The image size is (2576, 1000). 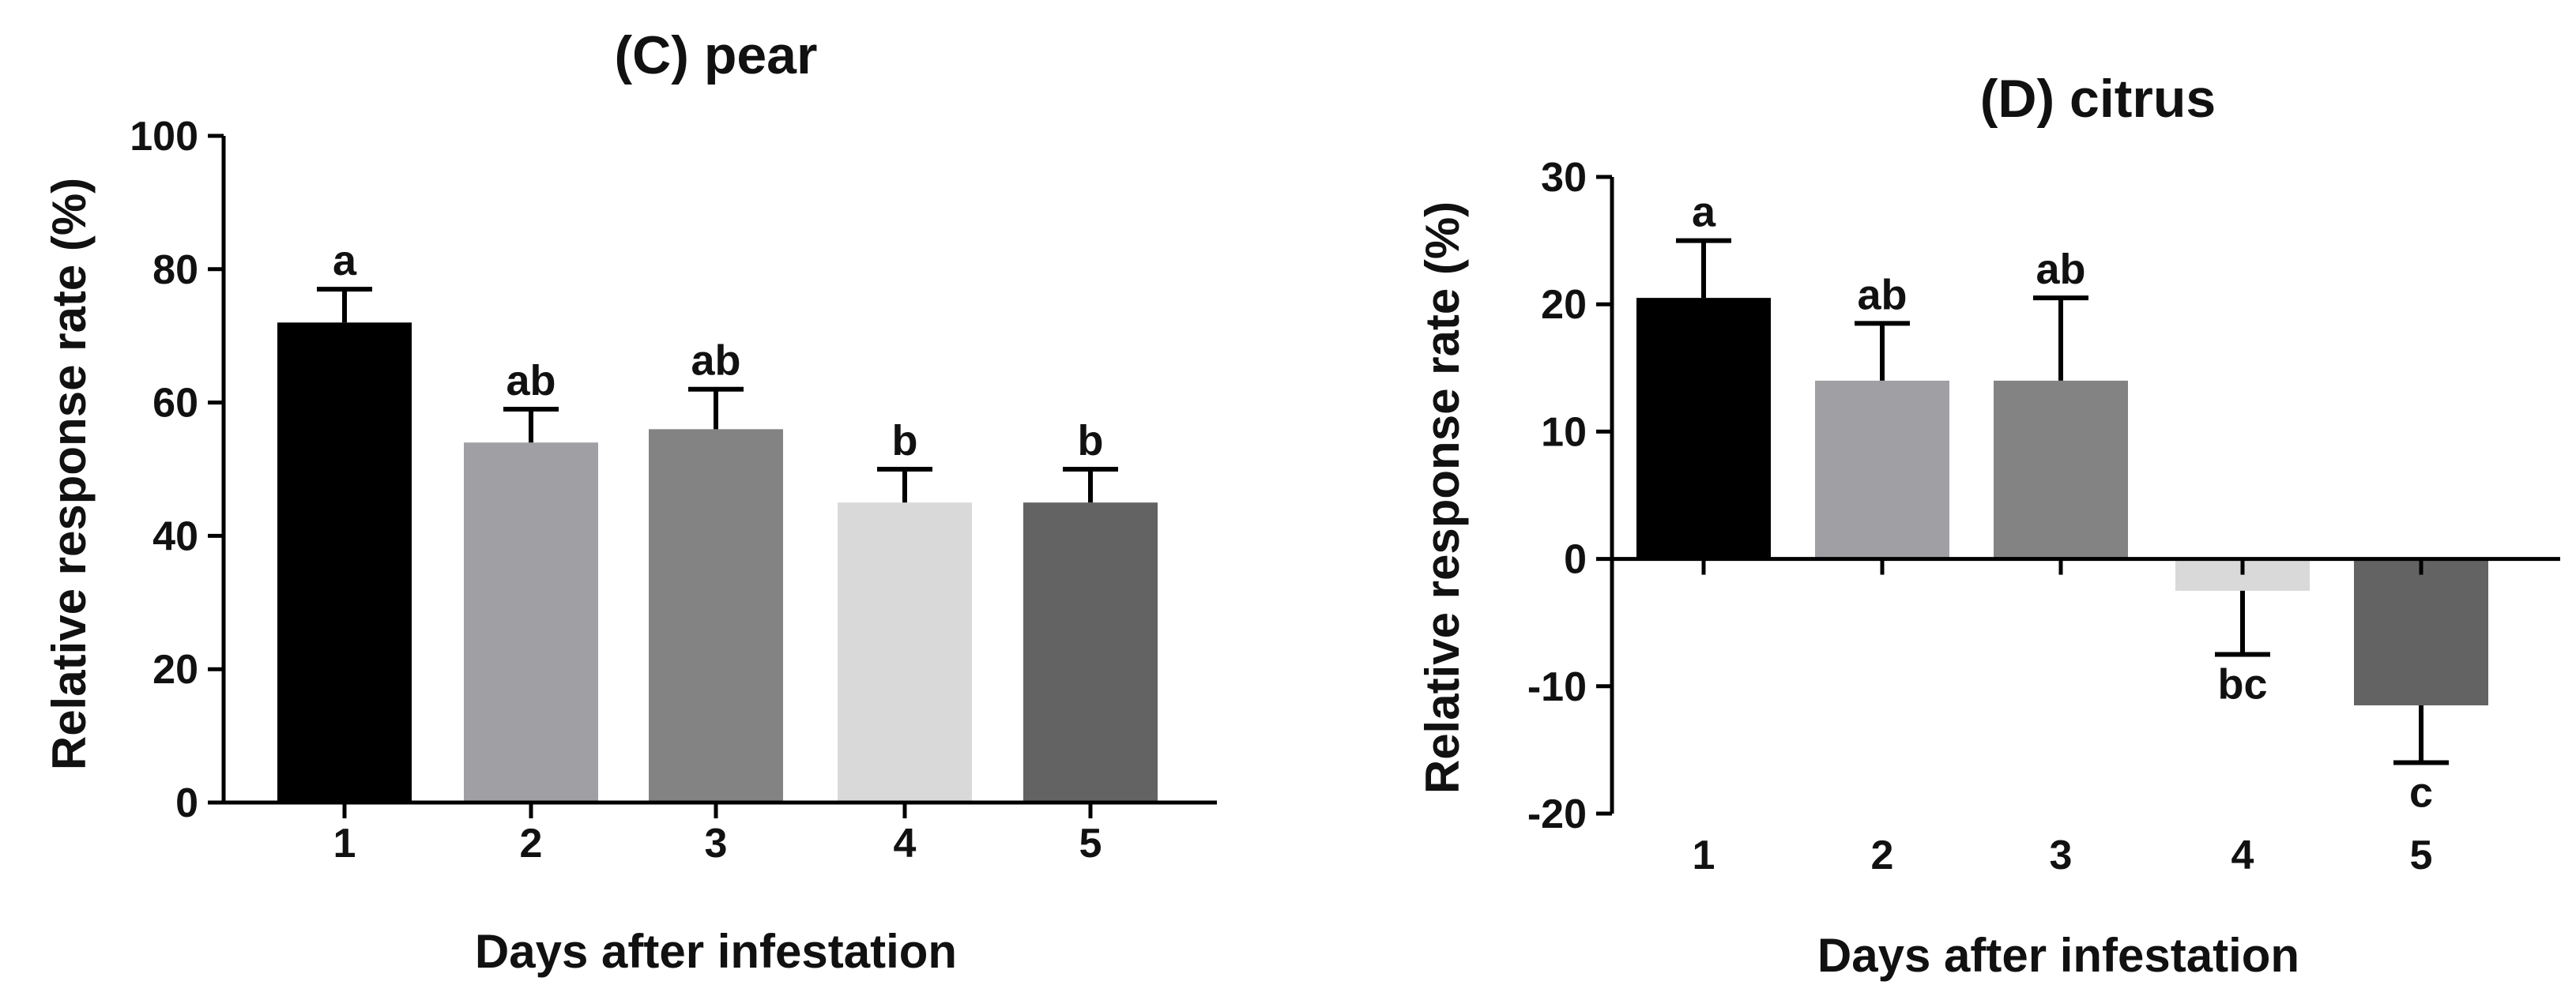 I want to click on significance-label-citrus-3: ab, so click(x=2060, y=269).